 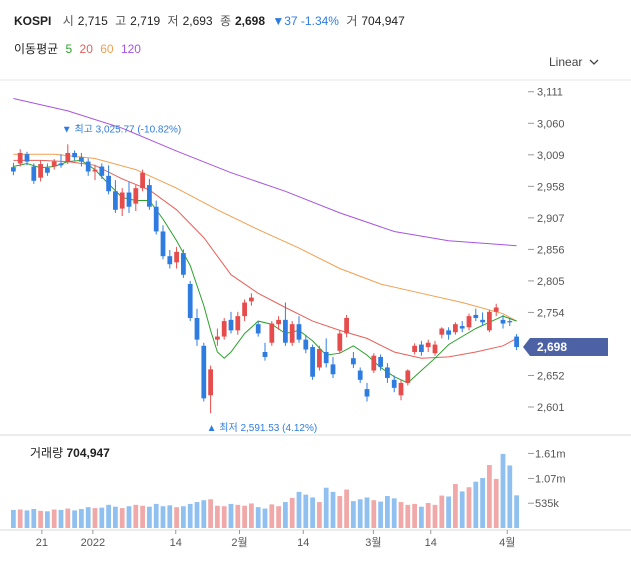 I want to click on open-label: 시, so click(x=68, y=21).